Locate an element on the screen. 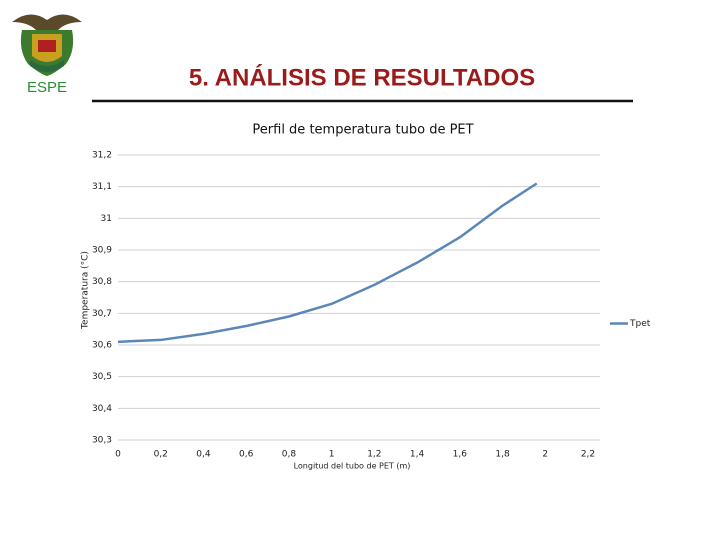 This screenshot has width=720, height=544. y-tick-label: 30,8 is located at coordinates (102, 282).